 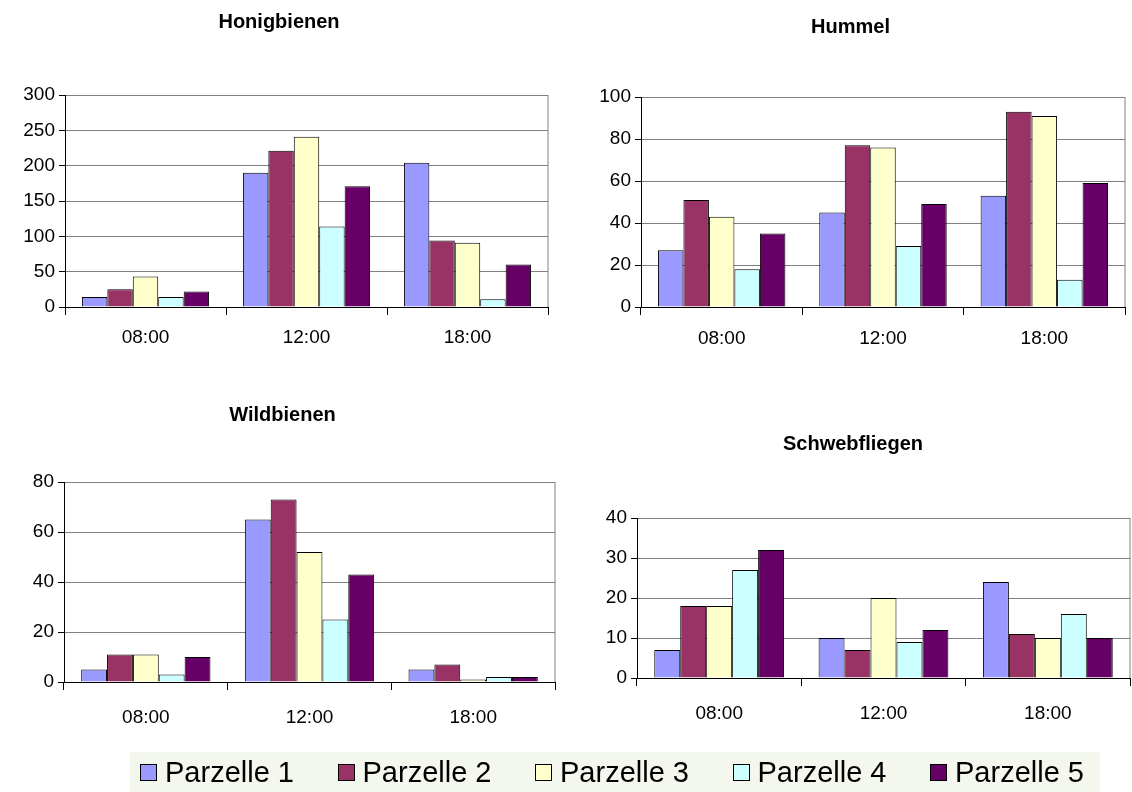 I want to click on chart-title: Schwebfliegen, so click(x=853, y=442).